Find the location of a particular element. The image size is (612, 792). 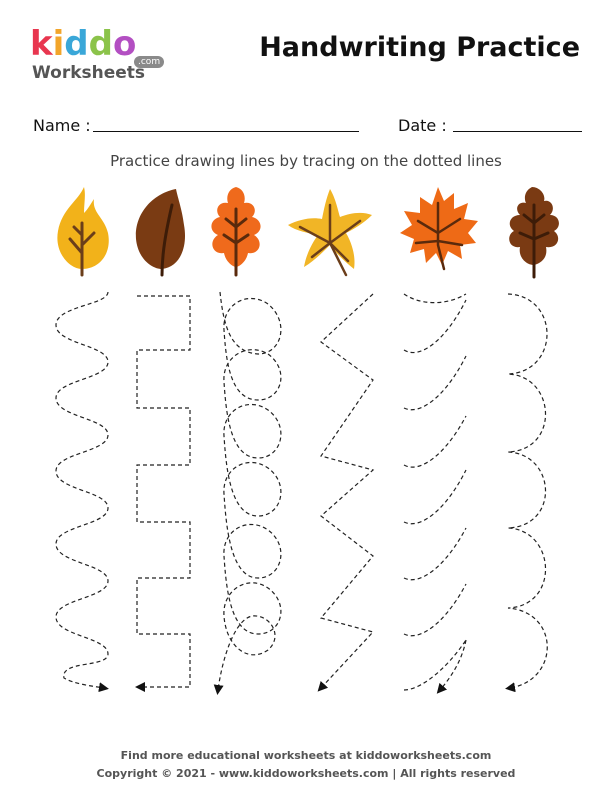

name-field is located at coordinates (226, 131).